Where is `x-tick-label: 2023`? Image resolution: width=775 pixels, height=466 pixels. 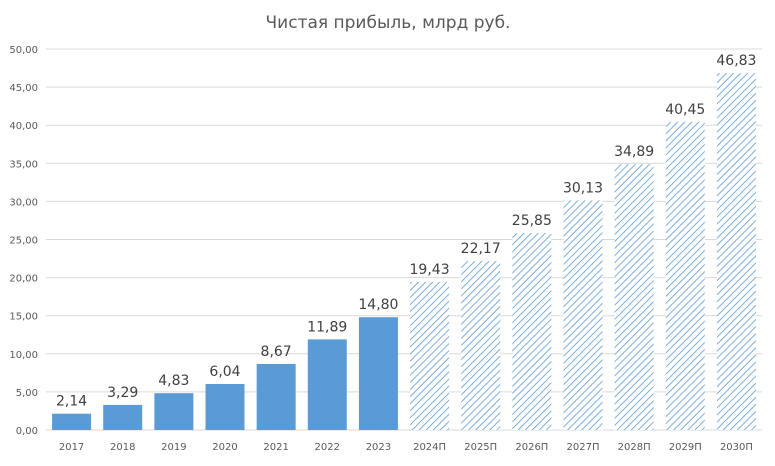 x-tick-label: 2023 is located at coordinates (378, 447).